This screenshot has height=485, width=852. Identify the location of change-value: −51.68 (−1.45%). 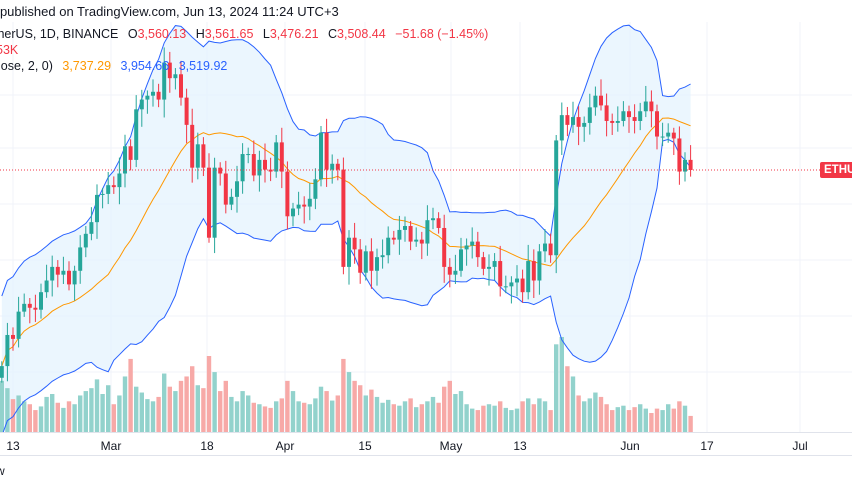
(442, 34).